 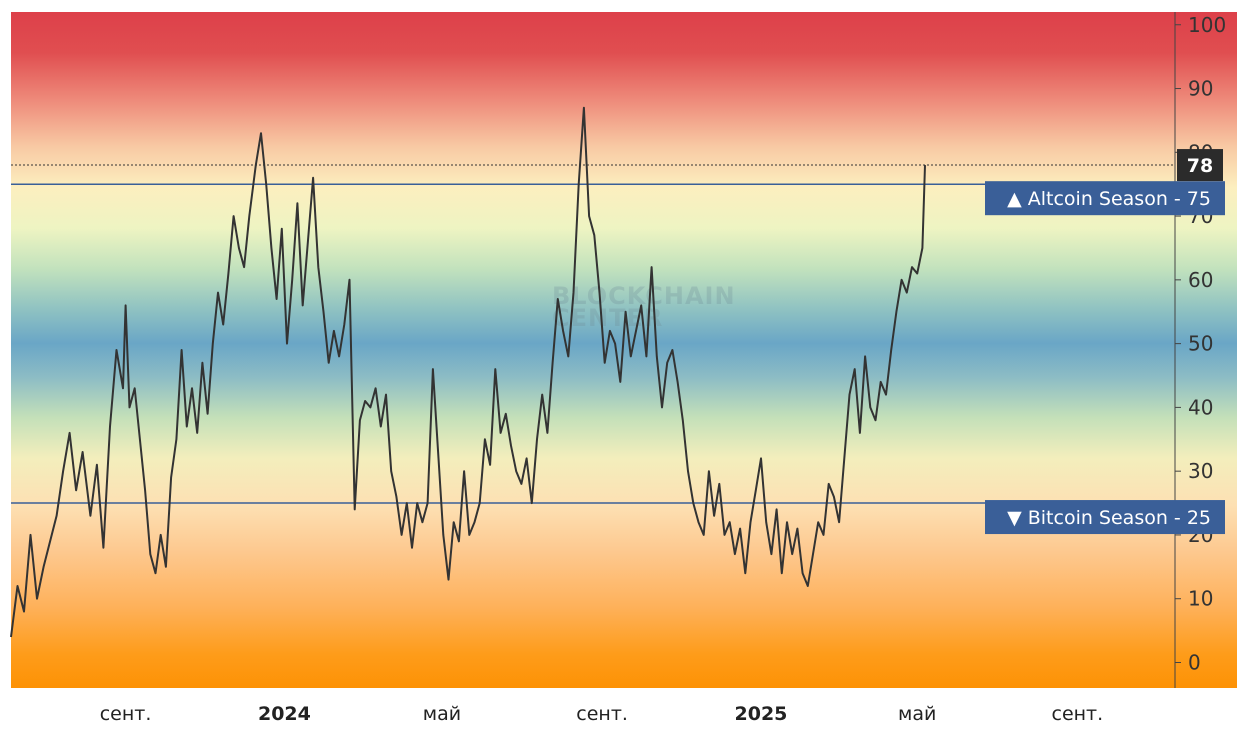 What do you see at coordinates (607, 318) in the screenshot?
I see `watermark-line-2: CENTER` at bounding box center [607, 318].